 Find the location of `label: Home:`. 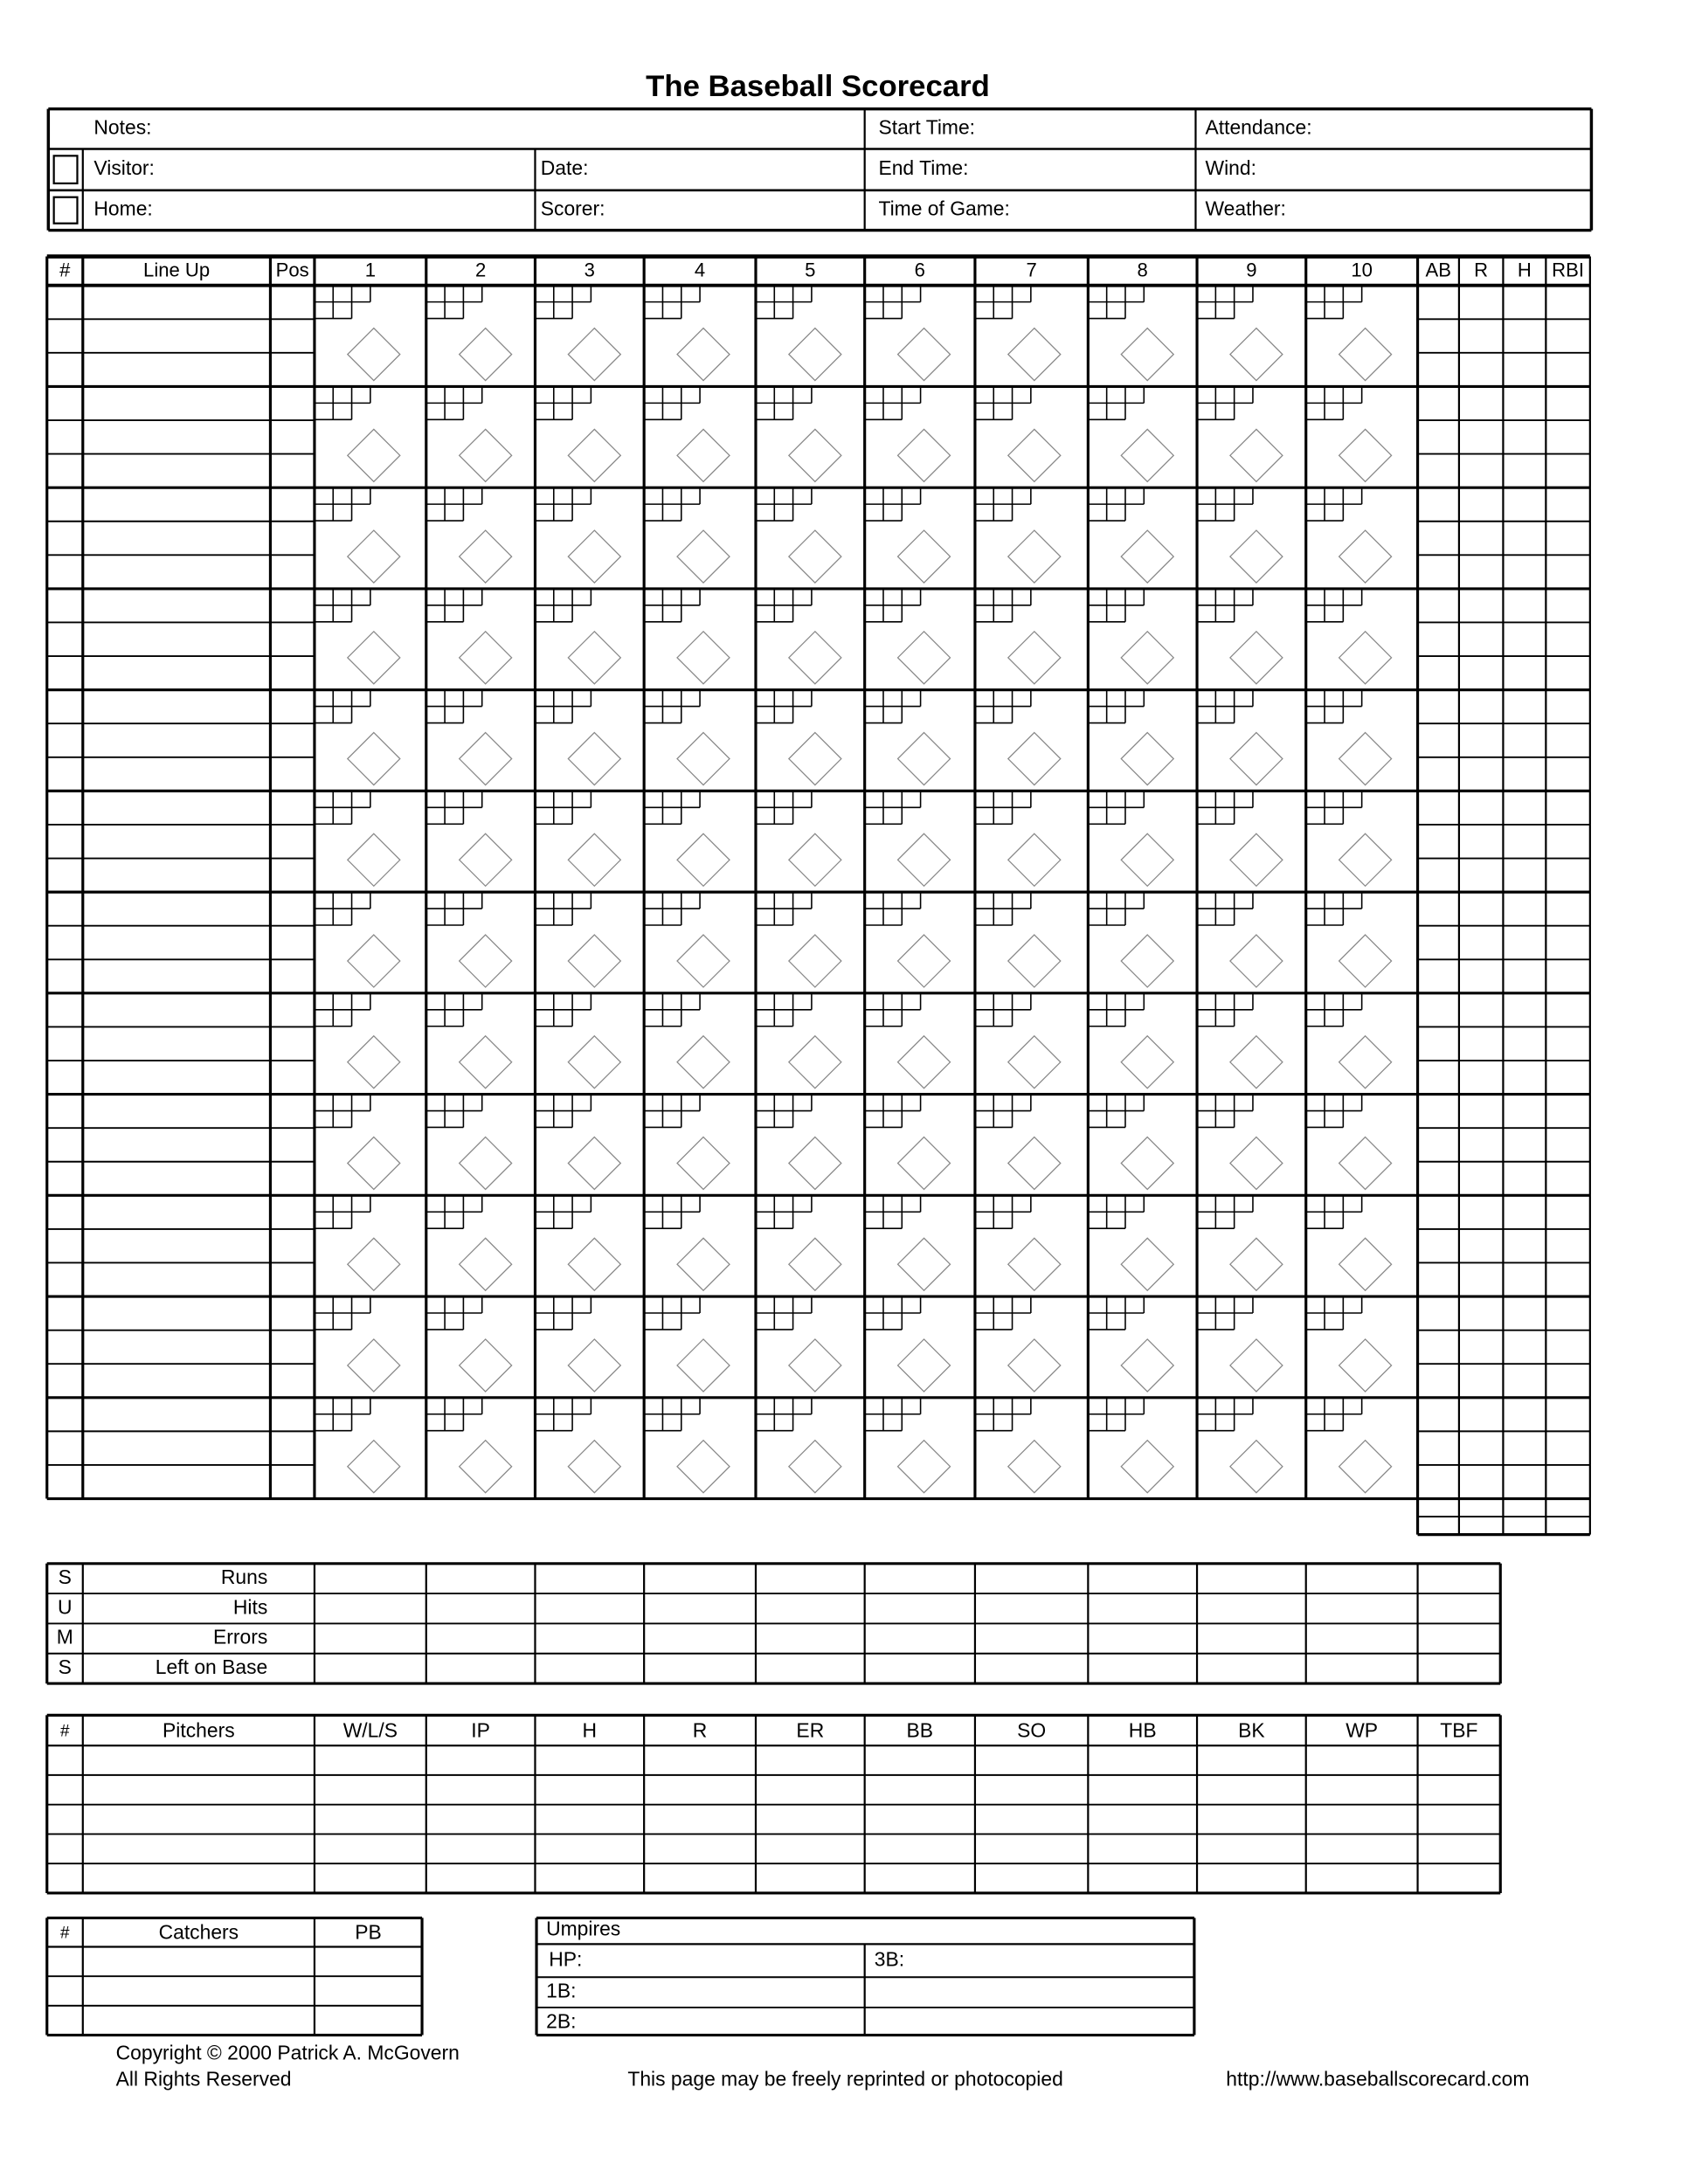

label: Home: is located at coordinates (122, 208).